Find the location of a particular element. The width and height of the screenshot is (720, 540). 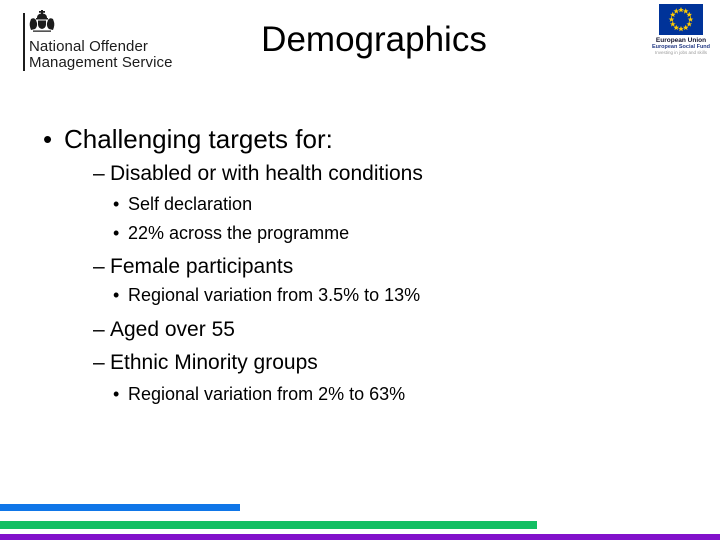

eu-logo-line3: Investing in jobs and skills is located at coordinates (681, 52).